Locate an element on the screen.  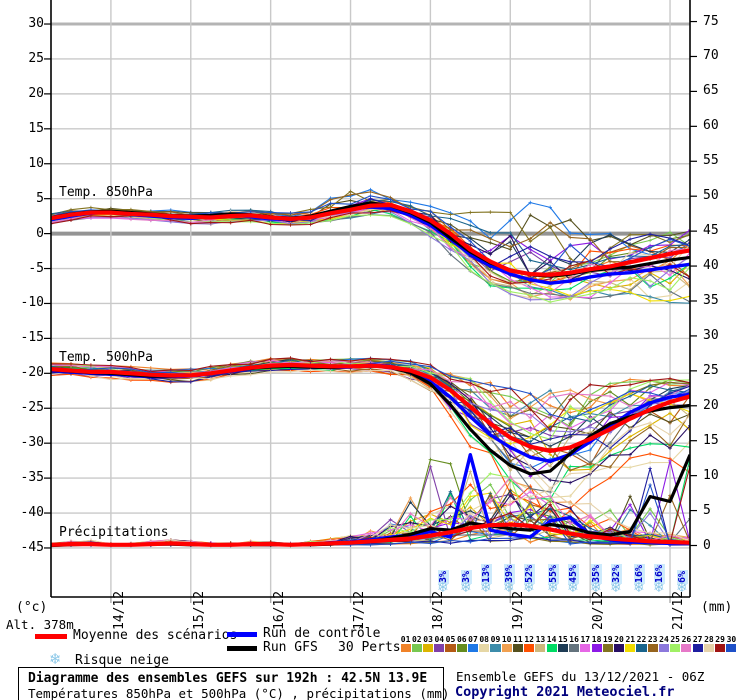
y-tick-label-left--10: -10 is located at coordinates (32, 302).